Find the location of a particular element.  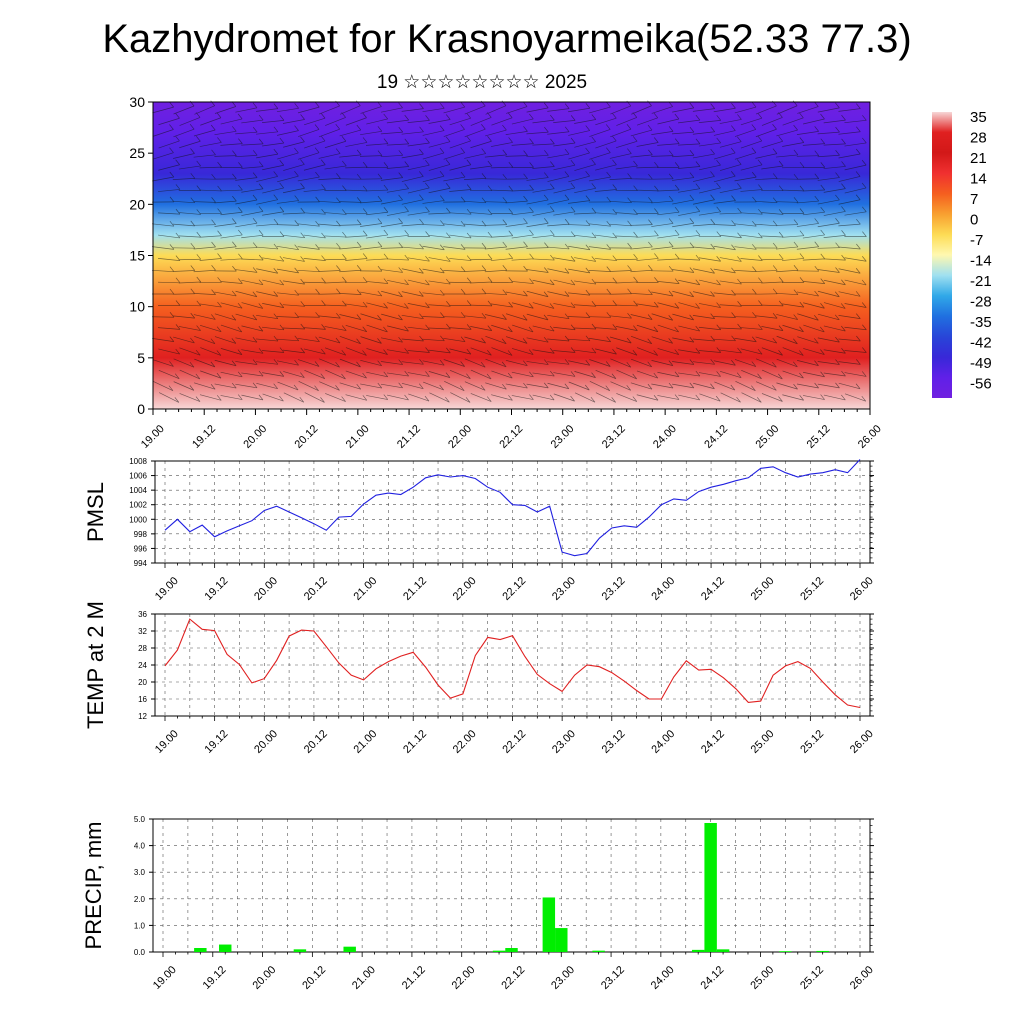

colorbar-label: -21 is located at coordinates (981, 281).